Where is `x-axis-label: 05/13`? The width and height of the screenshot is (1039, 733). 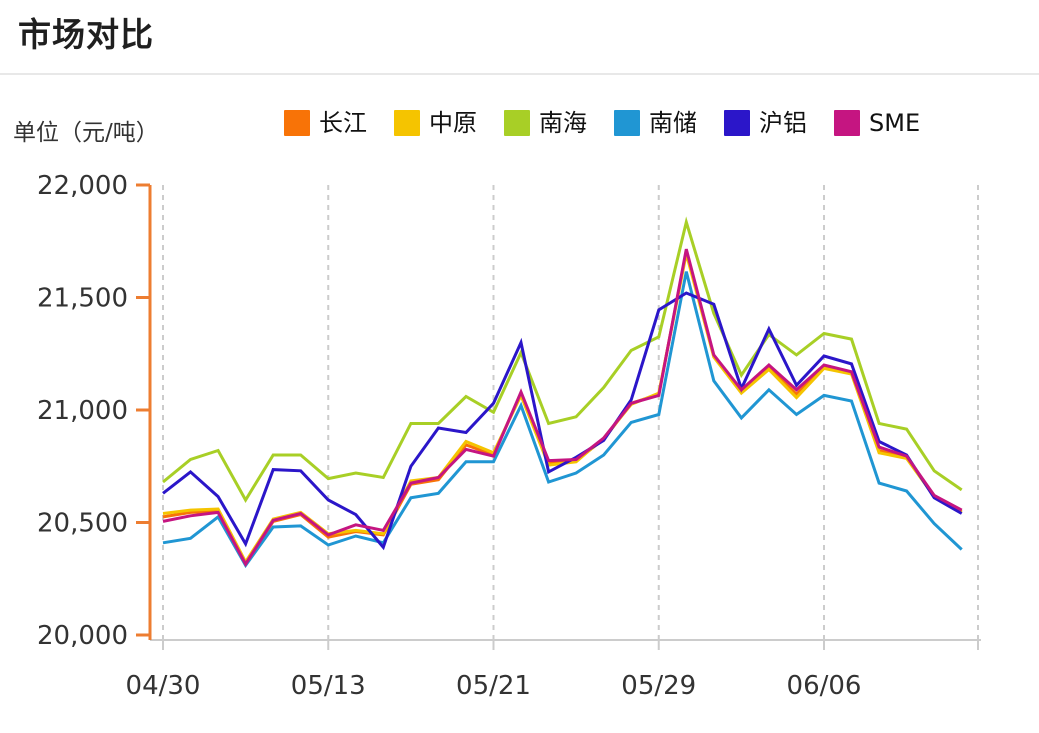
x-axis-label: 05/13 is located at coordinates (328, 686).